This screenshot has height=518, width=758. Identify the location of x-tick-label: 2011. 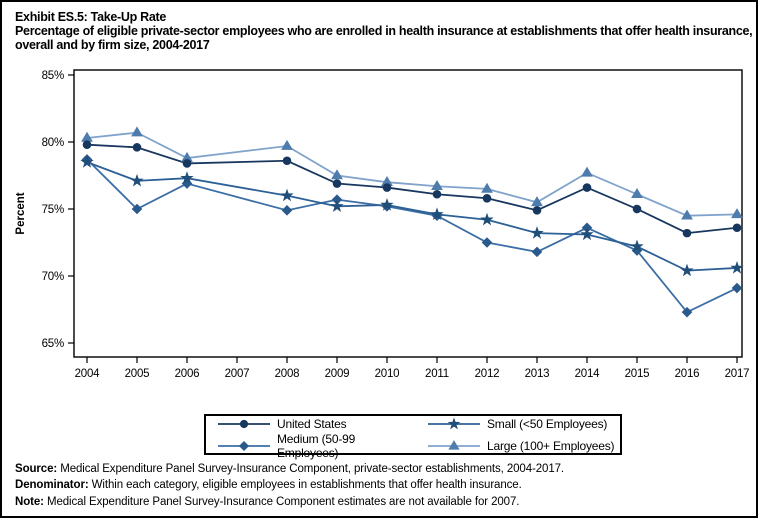
(437, 374).